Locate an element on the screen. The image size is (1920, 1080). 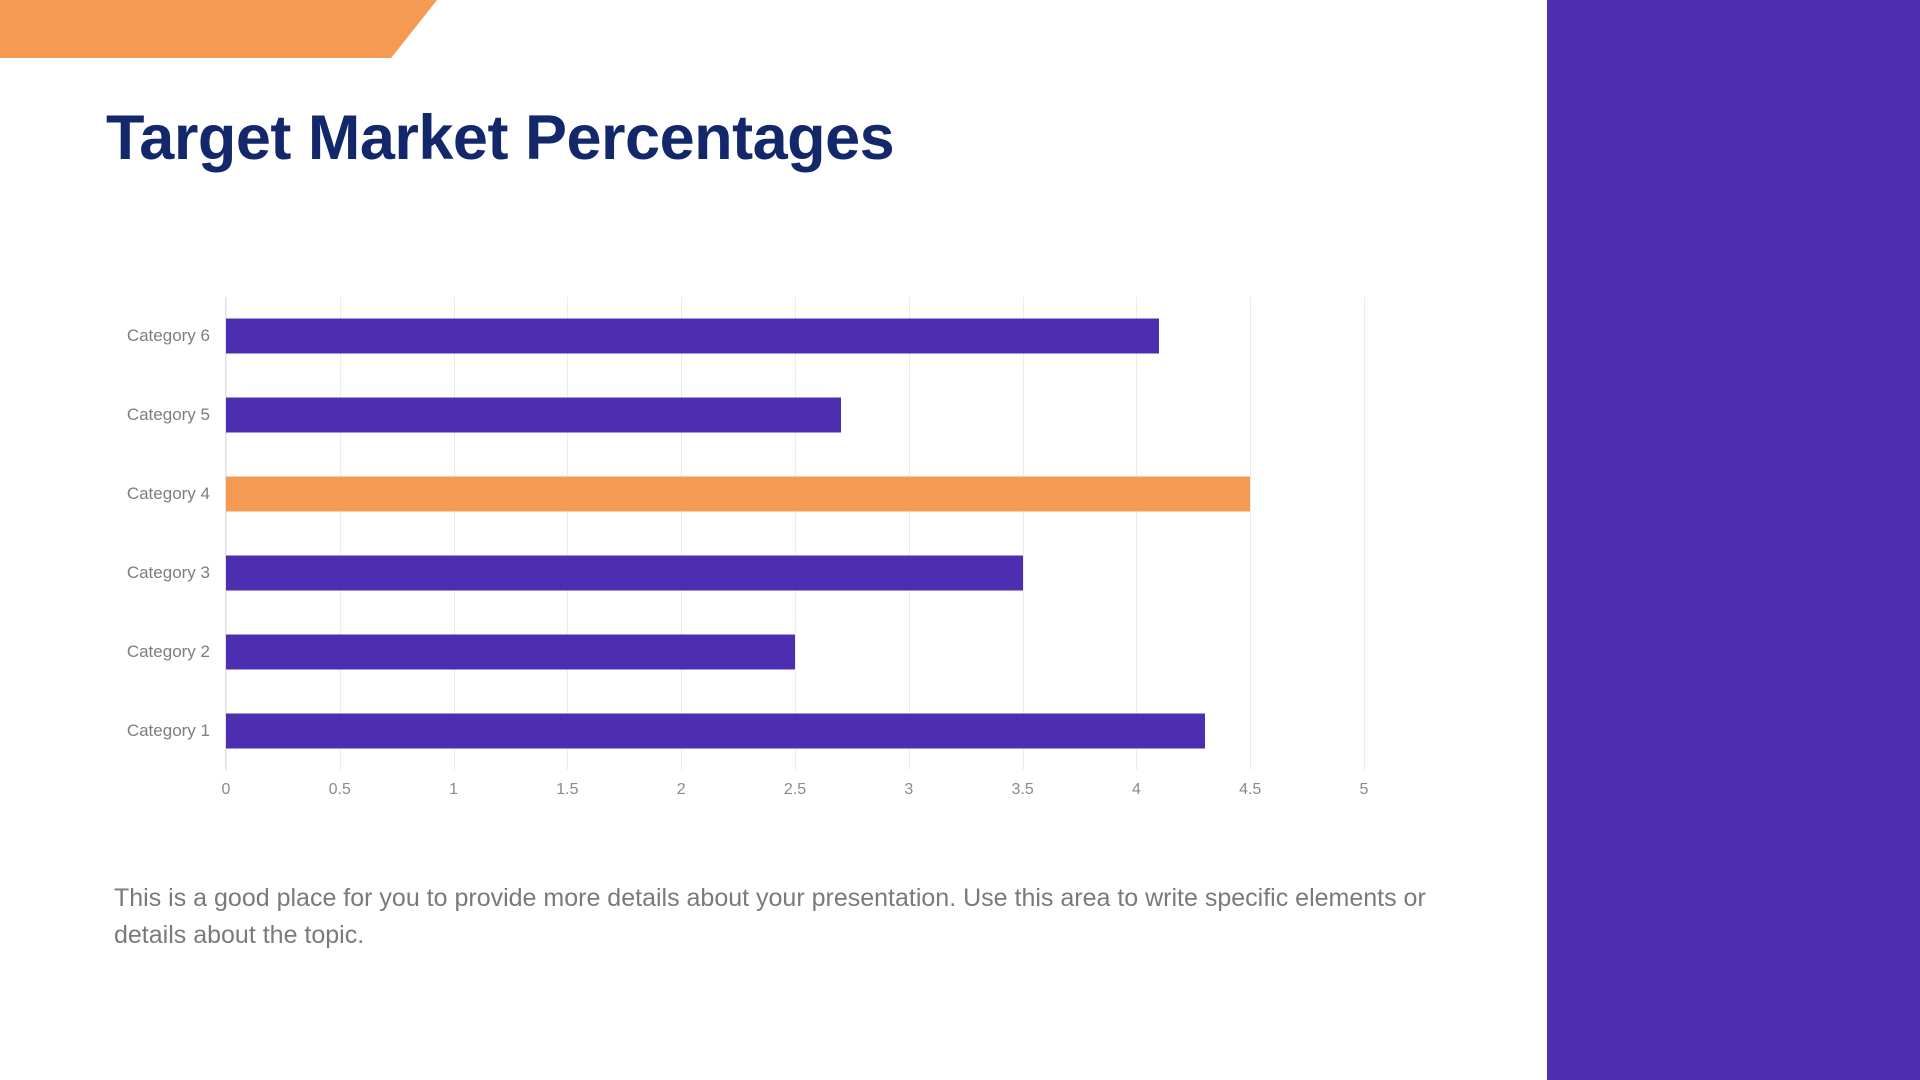
category-label: Category 6 is located at coordinates (168, 336).